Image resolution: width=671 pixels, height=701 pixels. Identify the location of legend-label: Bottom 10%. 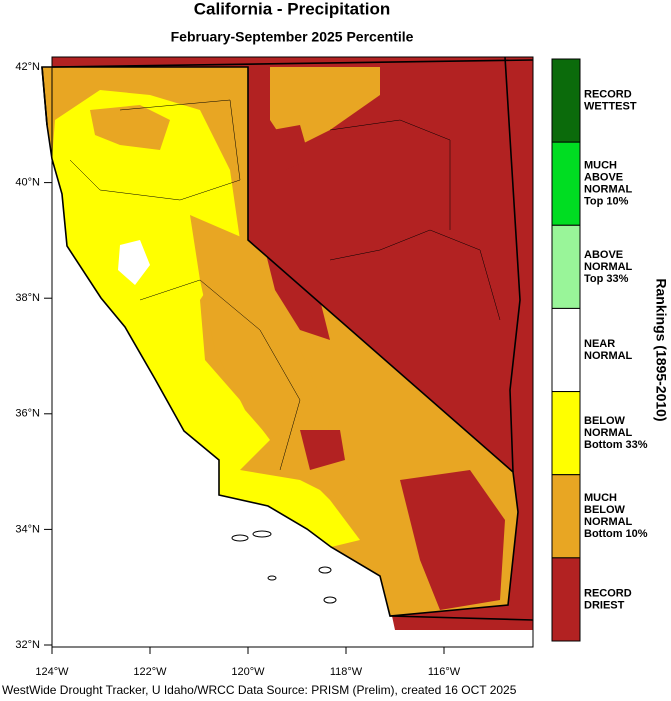
(616, 534).